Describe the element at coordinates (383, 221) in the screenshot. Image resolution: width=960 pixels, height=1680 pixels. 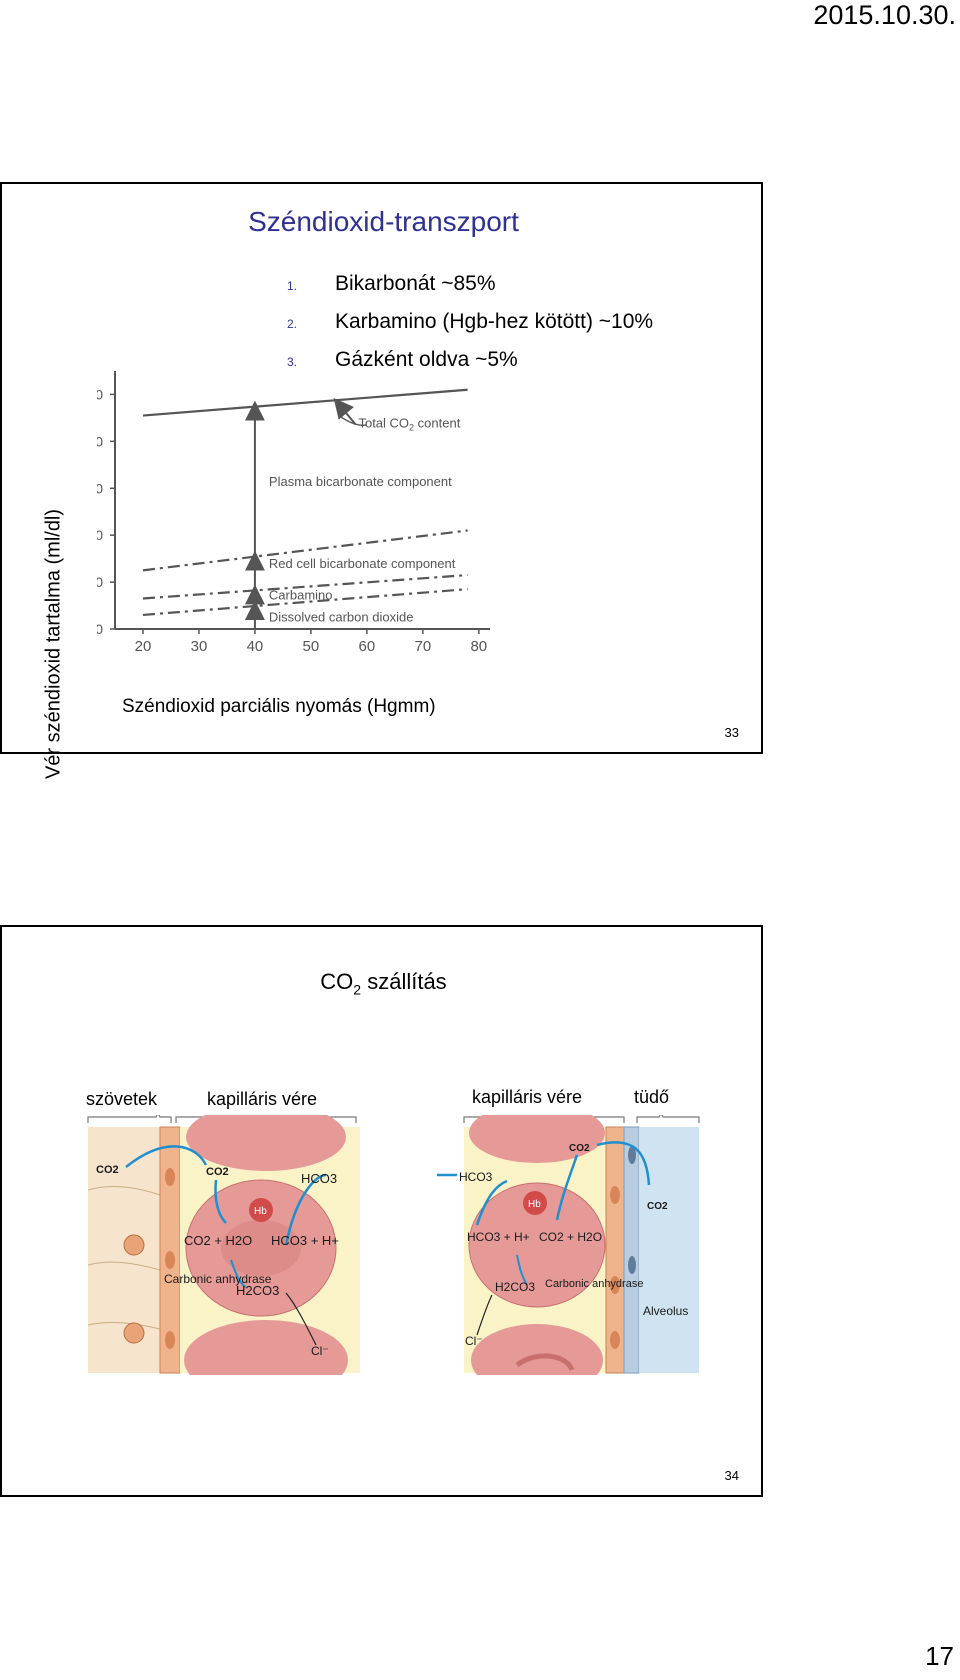
I see `slide-title: Széndioxid-transzport` at that location.